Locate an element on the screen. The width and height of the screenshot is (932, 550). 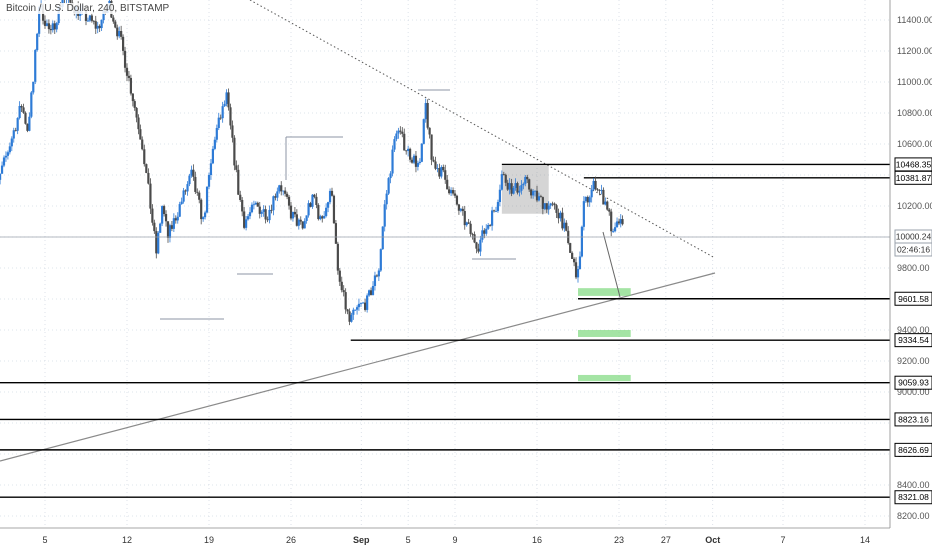
time-tick-label: 14 is located at coordinates (865, 540).